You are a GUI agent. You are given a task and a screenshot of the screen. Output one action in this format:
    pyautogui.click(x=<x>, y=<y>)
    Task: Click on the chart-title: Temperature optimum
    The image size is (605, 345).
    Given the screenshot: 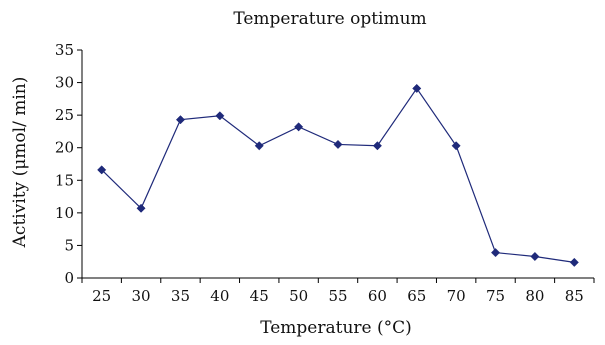 What is the action you would take?
    pyautogui.click(x=329, y=19)
    